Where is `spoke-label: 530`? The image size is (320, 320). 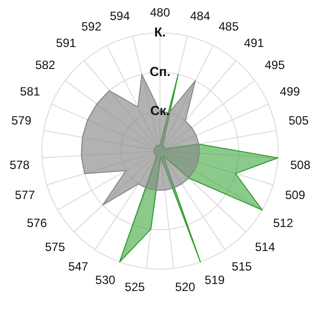 spoke-label: 530 is located at coordinates (105, 280).